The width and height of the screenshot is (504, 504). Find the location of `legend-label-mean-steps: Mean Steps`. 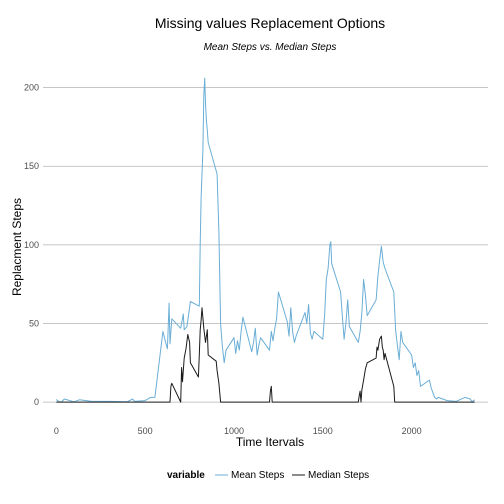

legend-label-mean-steps: Mean Steps is located at coordinates (257, 475).